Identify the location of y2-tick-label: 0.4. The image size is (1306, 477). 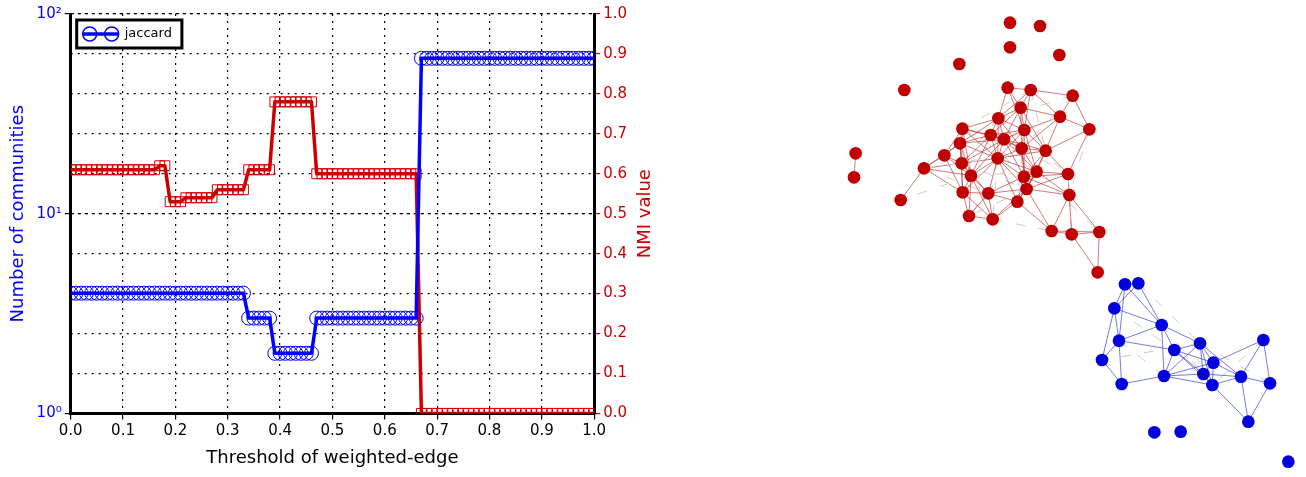
(615, 252).